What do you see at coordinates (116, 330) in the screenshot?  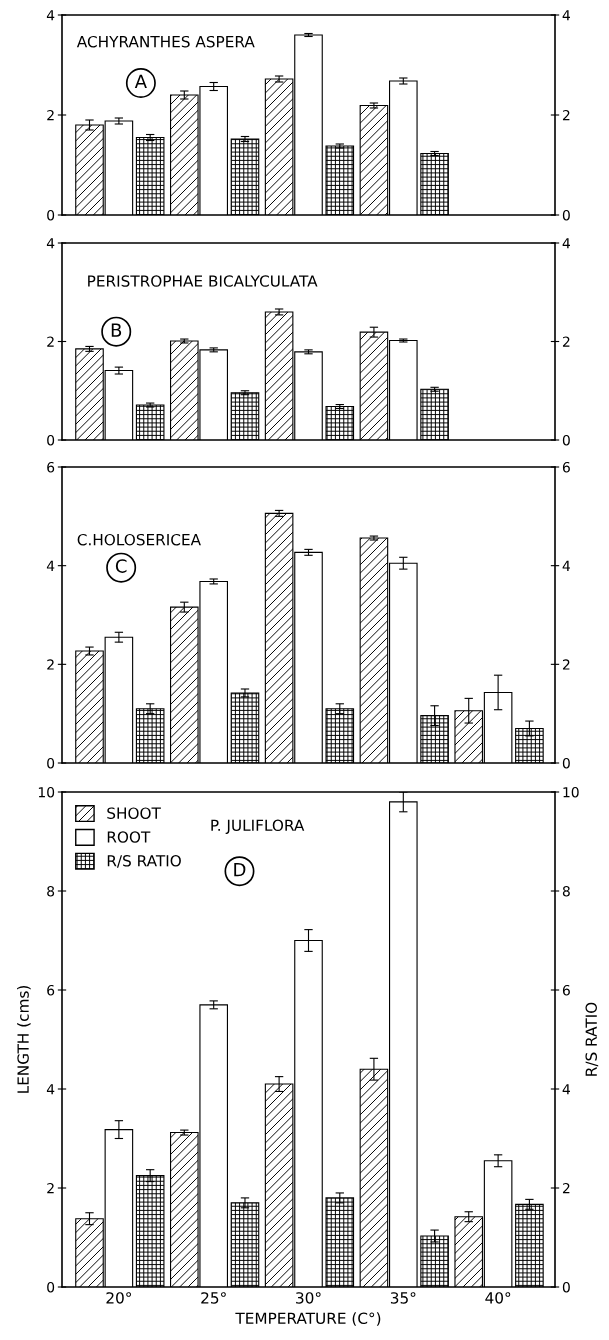 I see `annotation: B` at bounding box center [116, 330].